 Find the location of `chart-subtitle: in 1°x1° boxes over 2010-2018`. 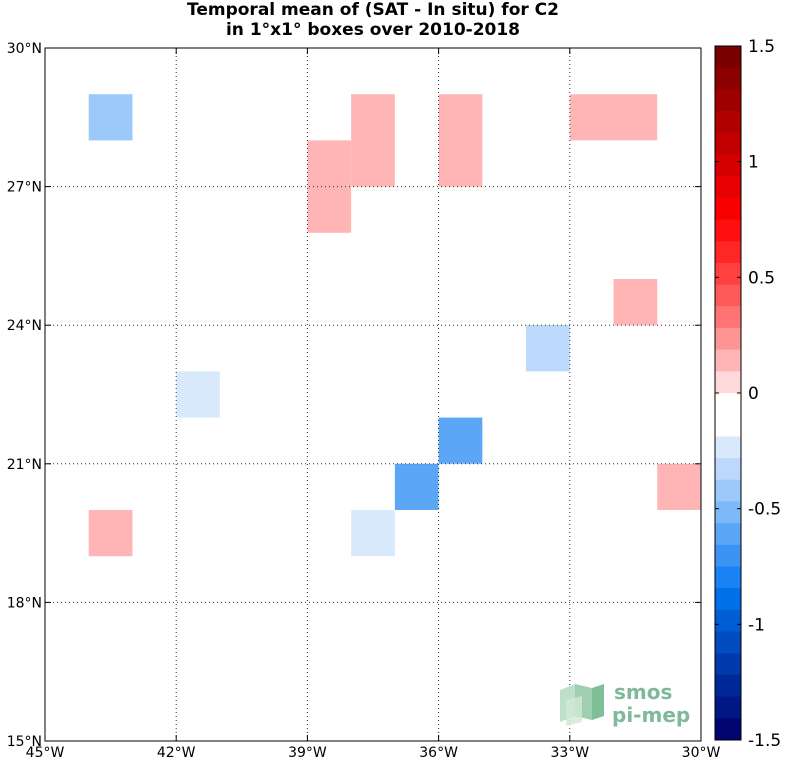

chart-subtitle: in 1°x1° boxes over 2010-2018 is located at coordinates (373, 30).